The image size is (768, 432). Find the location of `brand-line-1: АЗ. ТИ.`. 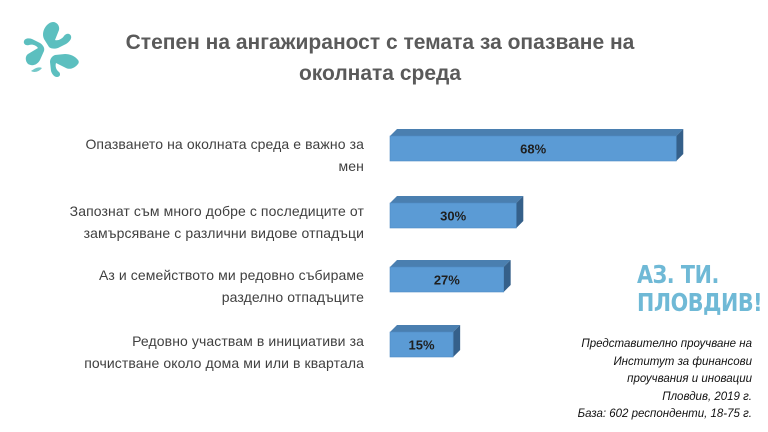

brand-line-1: АЗ. ТИ. is located at coordinates (678, 274).